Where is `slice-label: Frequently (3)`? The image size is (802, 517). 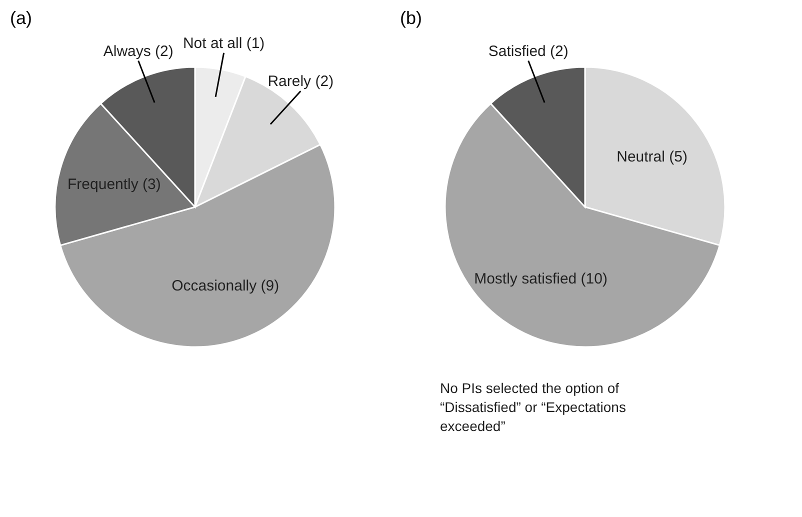
slice-label: Frequently (3) is located at coordinates (114, 185).